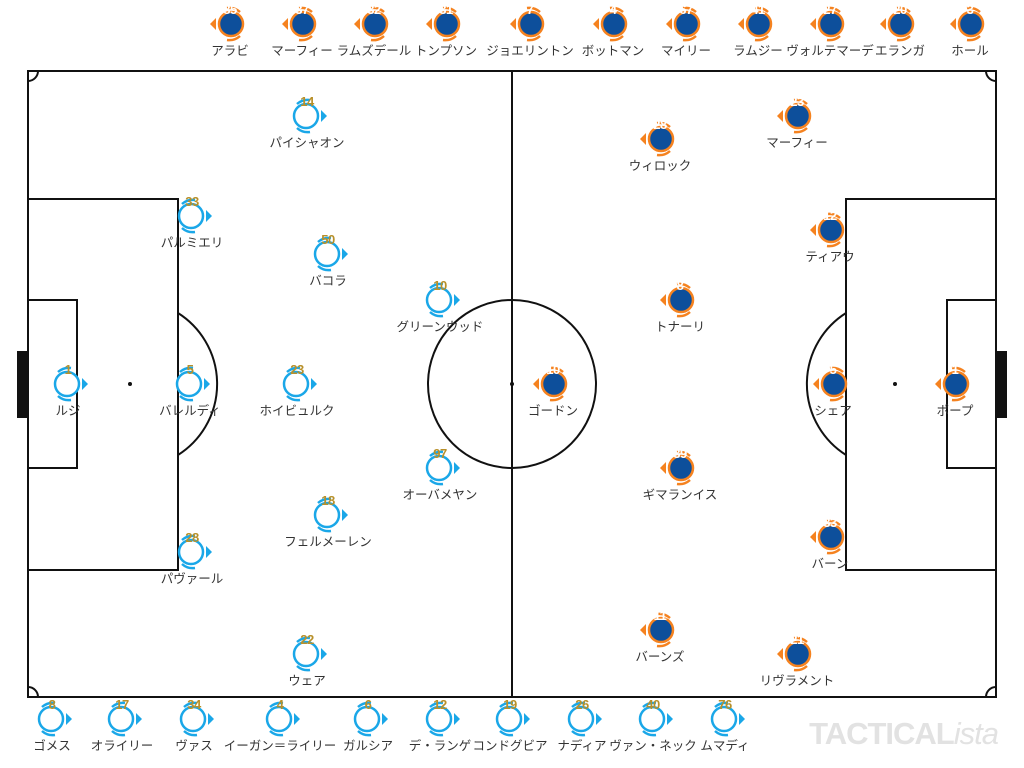  Describe the element at coordinates (302, 24) in the screenshot. I see `player-token-icon: 37` at that location.